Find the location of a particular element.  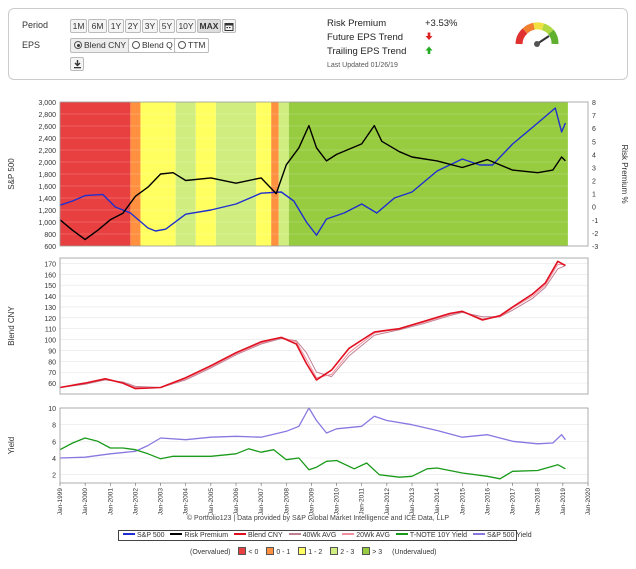

y-tick-label: 1,000 is located at coordinates (47, 223).